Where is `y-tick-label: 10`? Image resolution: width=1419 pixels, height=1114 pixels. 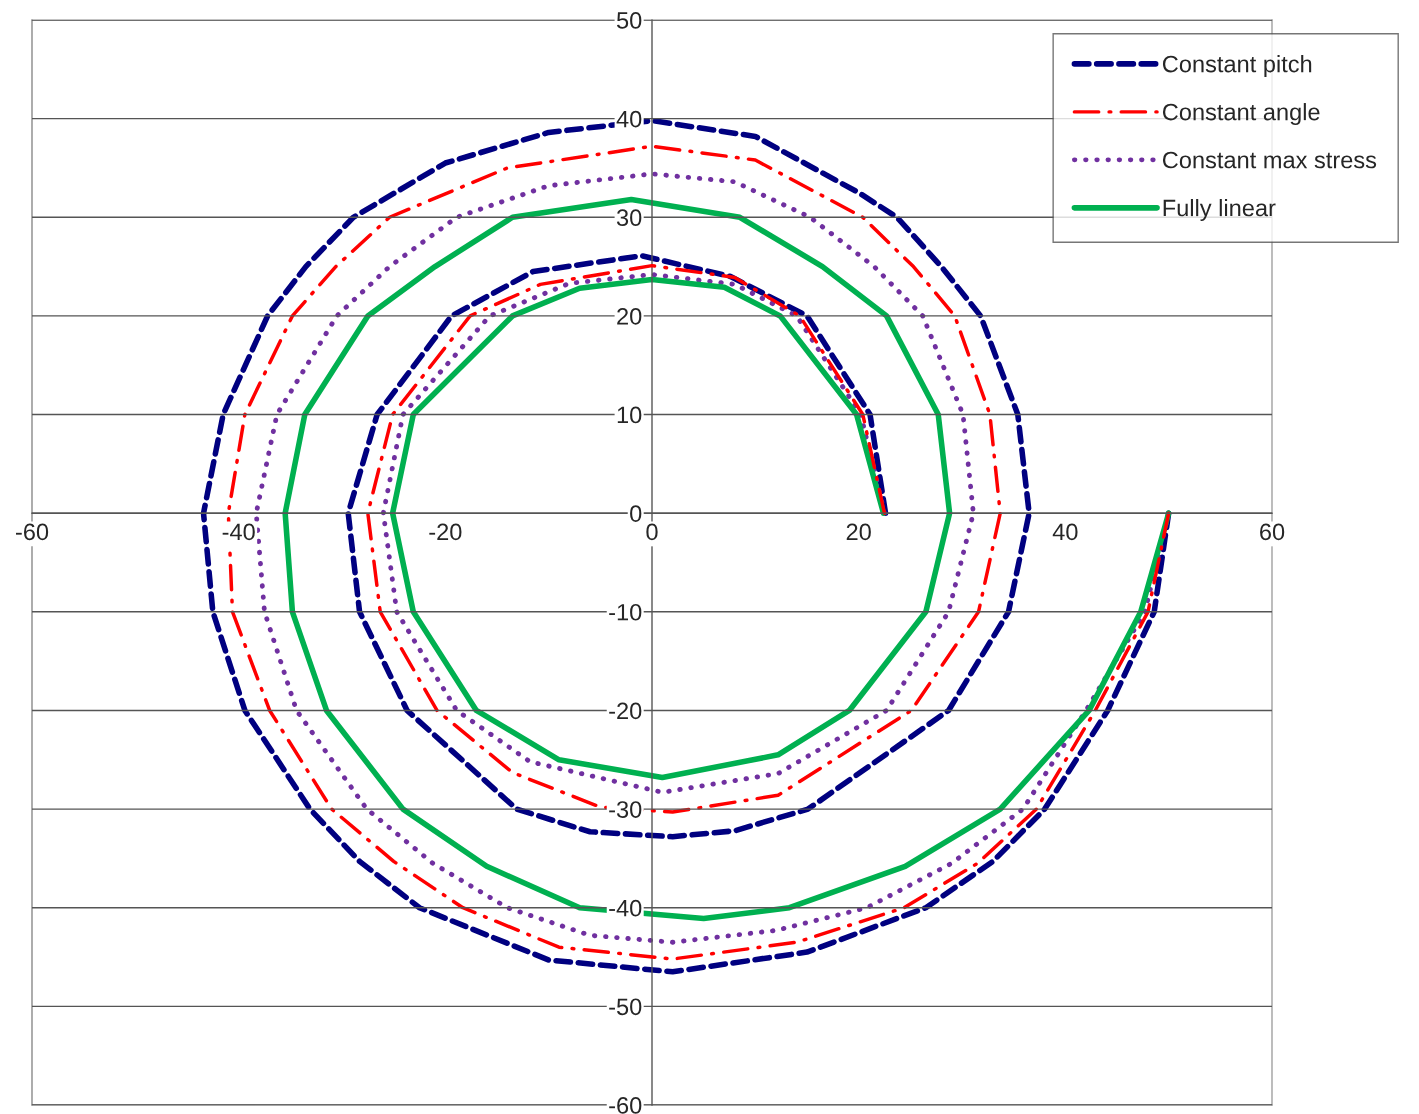 y-tick-label: 10 is located at coordinates (629, 415).